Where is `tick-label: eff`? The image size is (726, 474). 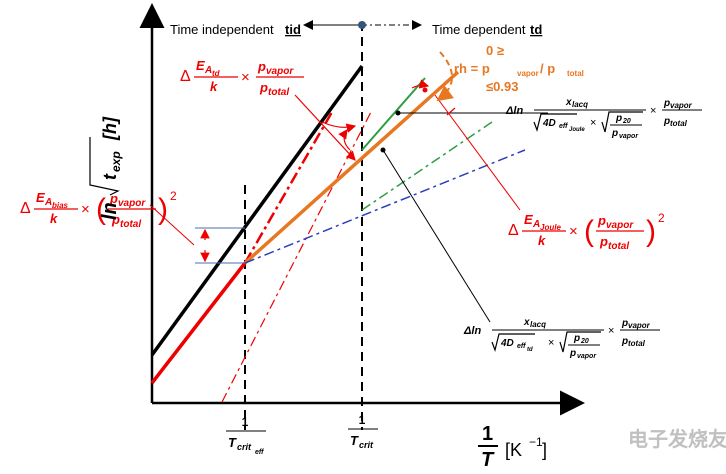
tick-label: eff is located at coordinates (259, 452).